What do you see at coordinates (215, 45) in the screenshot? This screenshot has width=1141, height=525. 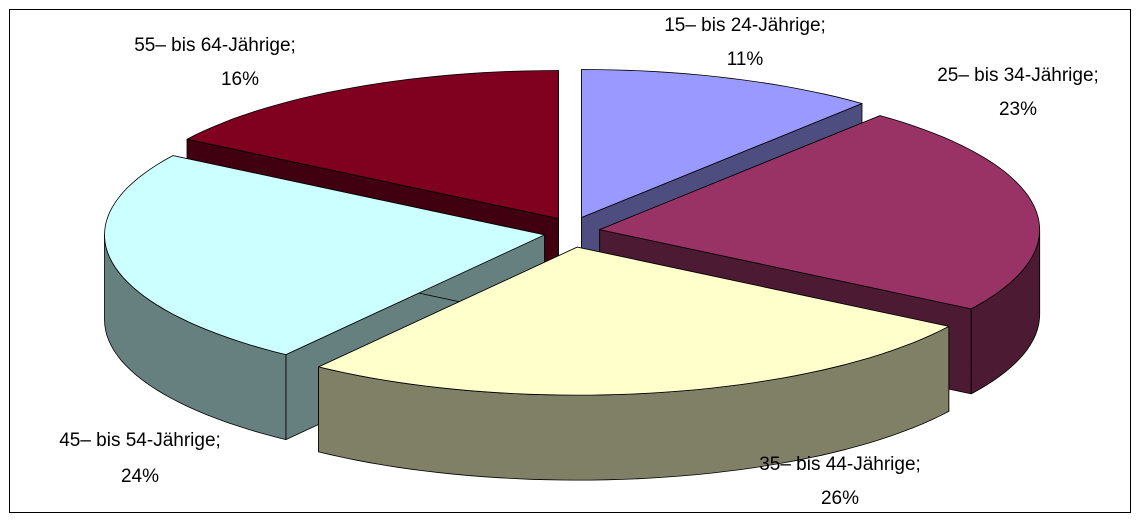 I see `data-label-name: 55– bis 64-Jährige;` at bounding box center [215, 45].